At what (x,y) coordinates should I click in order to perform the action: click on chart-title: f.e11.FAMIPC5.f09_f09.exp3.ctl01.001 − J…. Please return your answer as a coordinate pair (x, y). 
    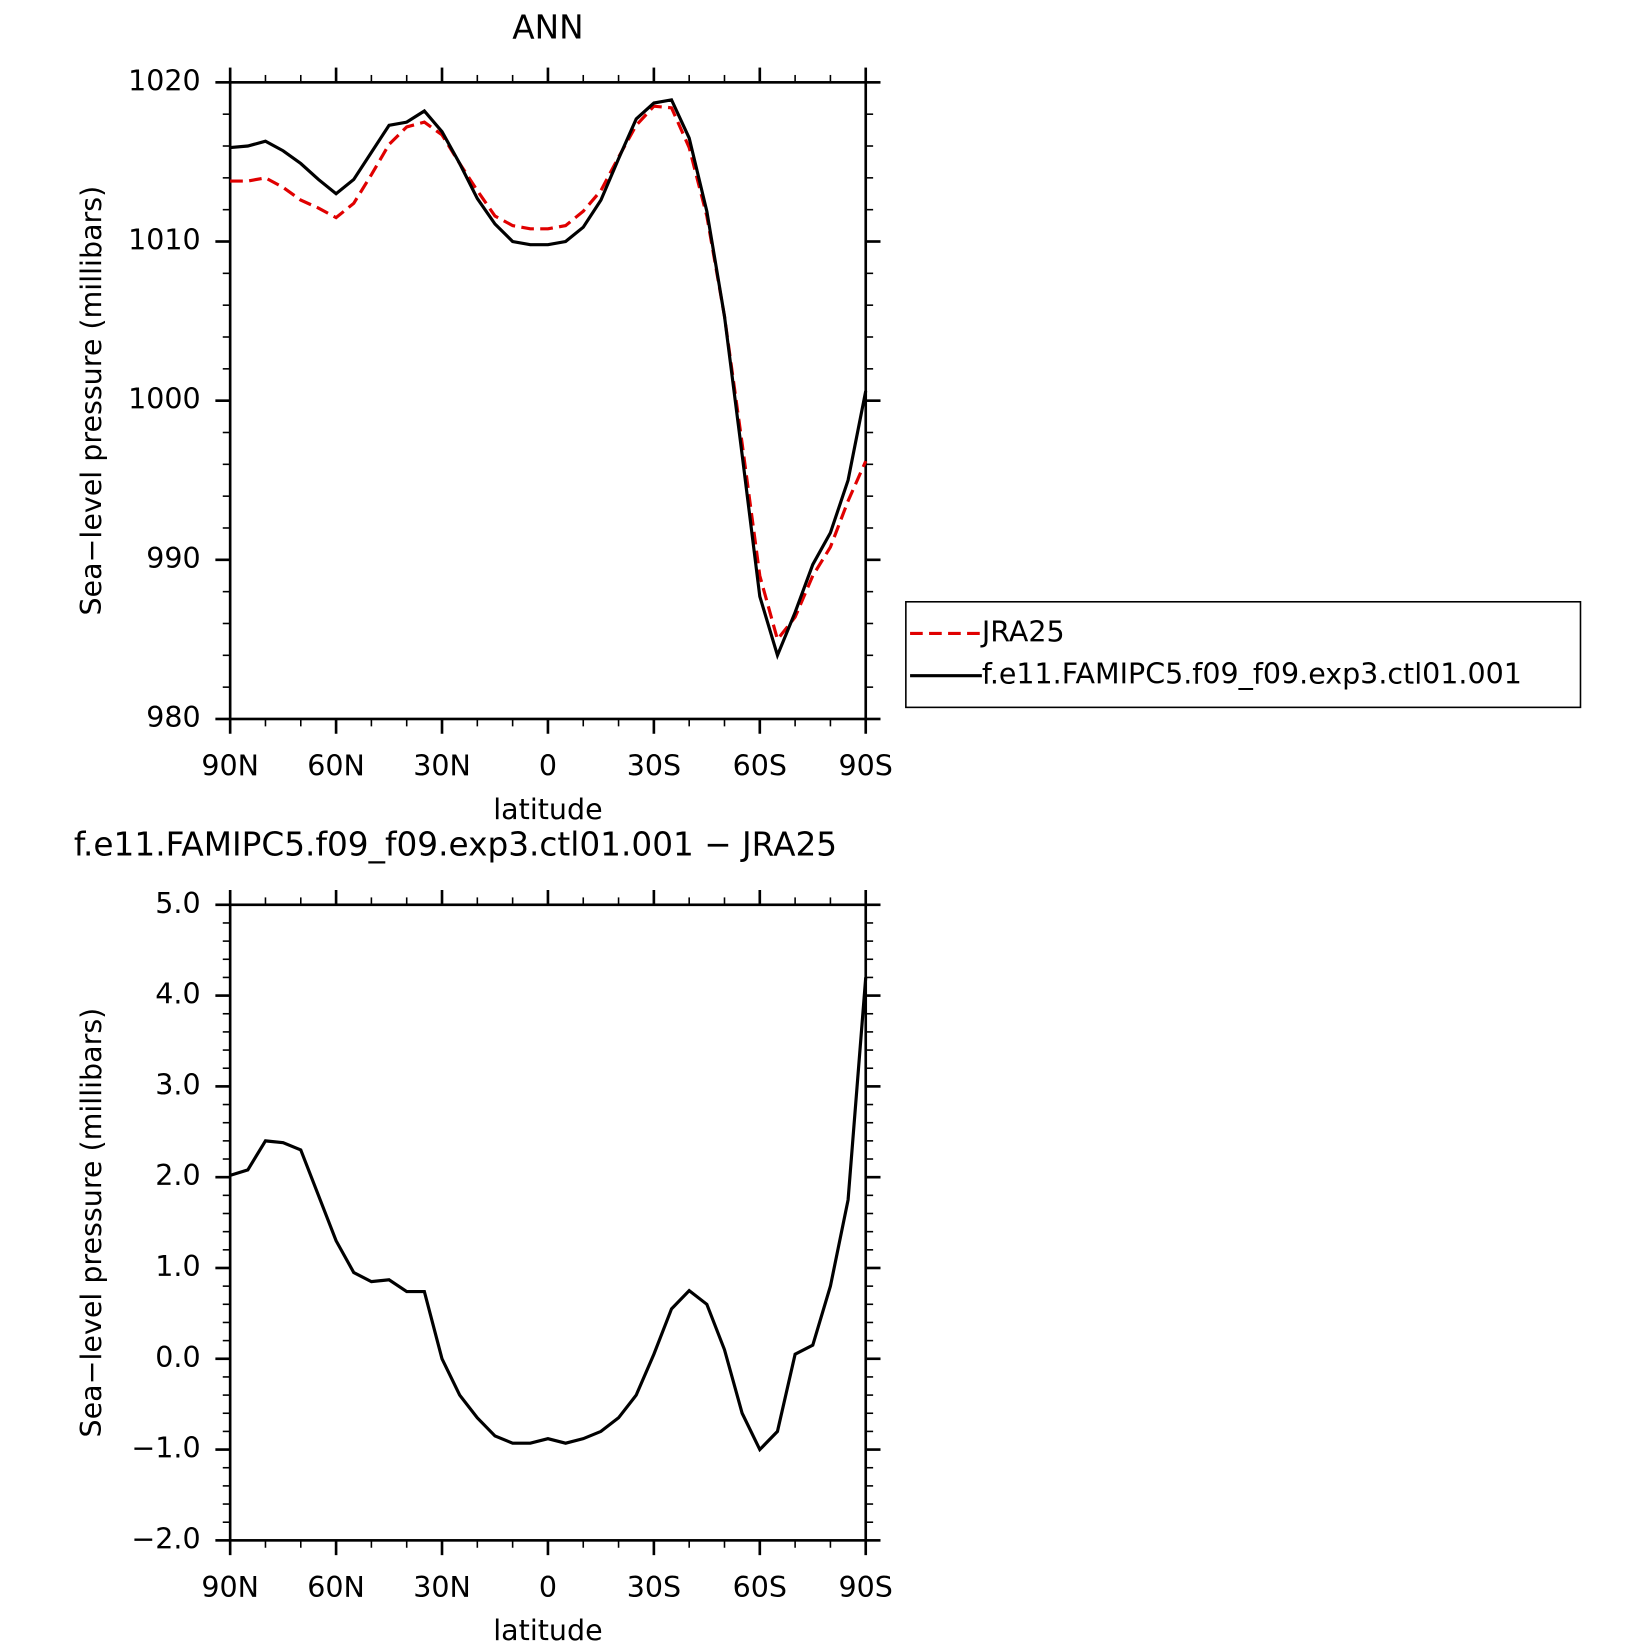
    Looking at the image, I should click on (455, 845).